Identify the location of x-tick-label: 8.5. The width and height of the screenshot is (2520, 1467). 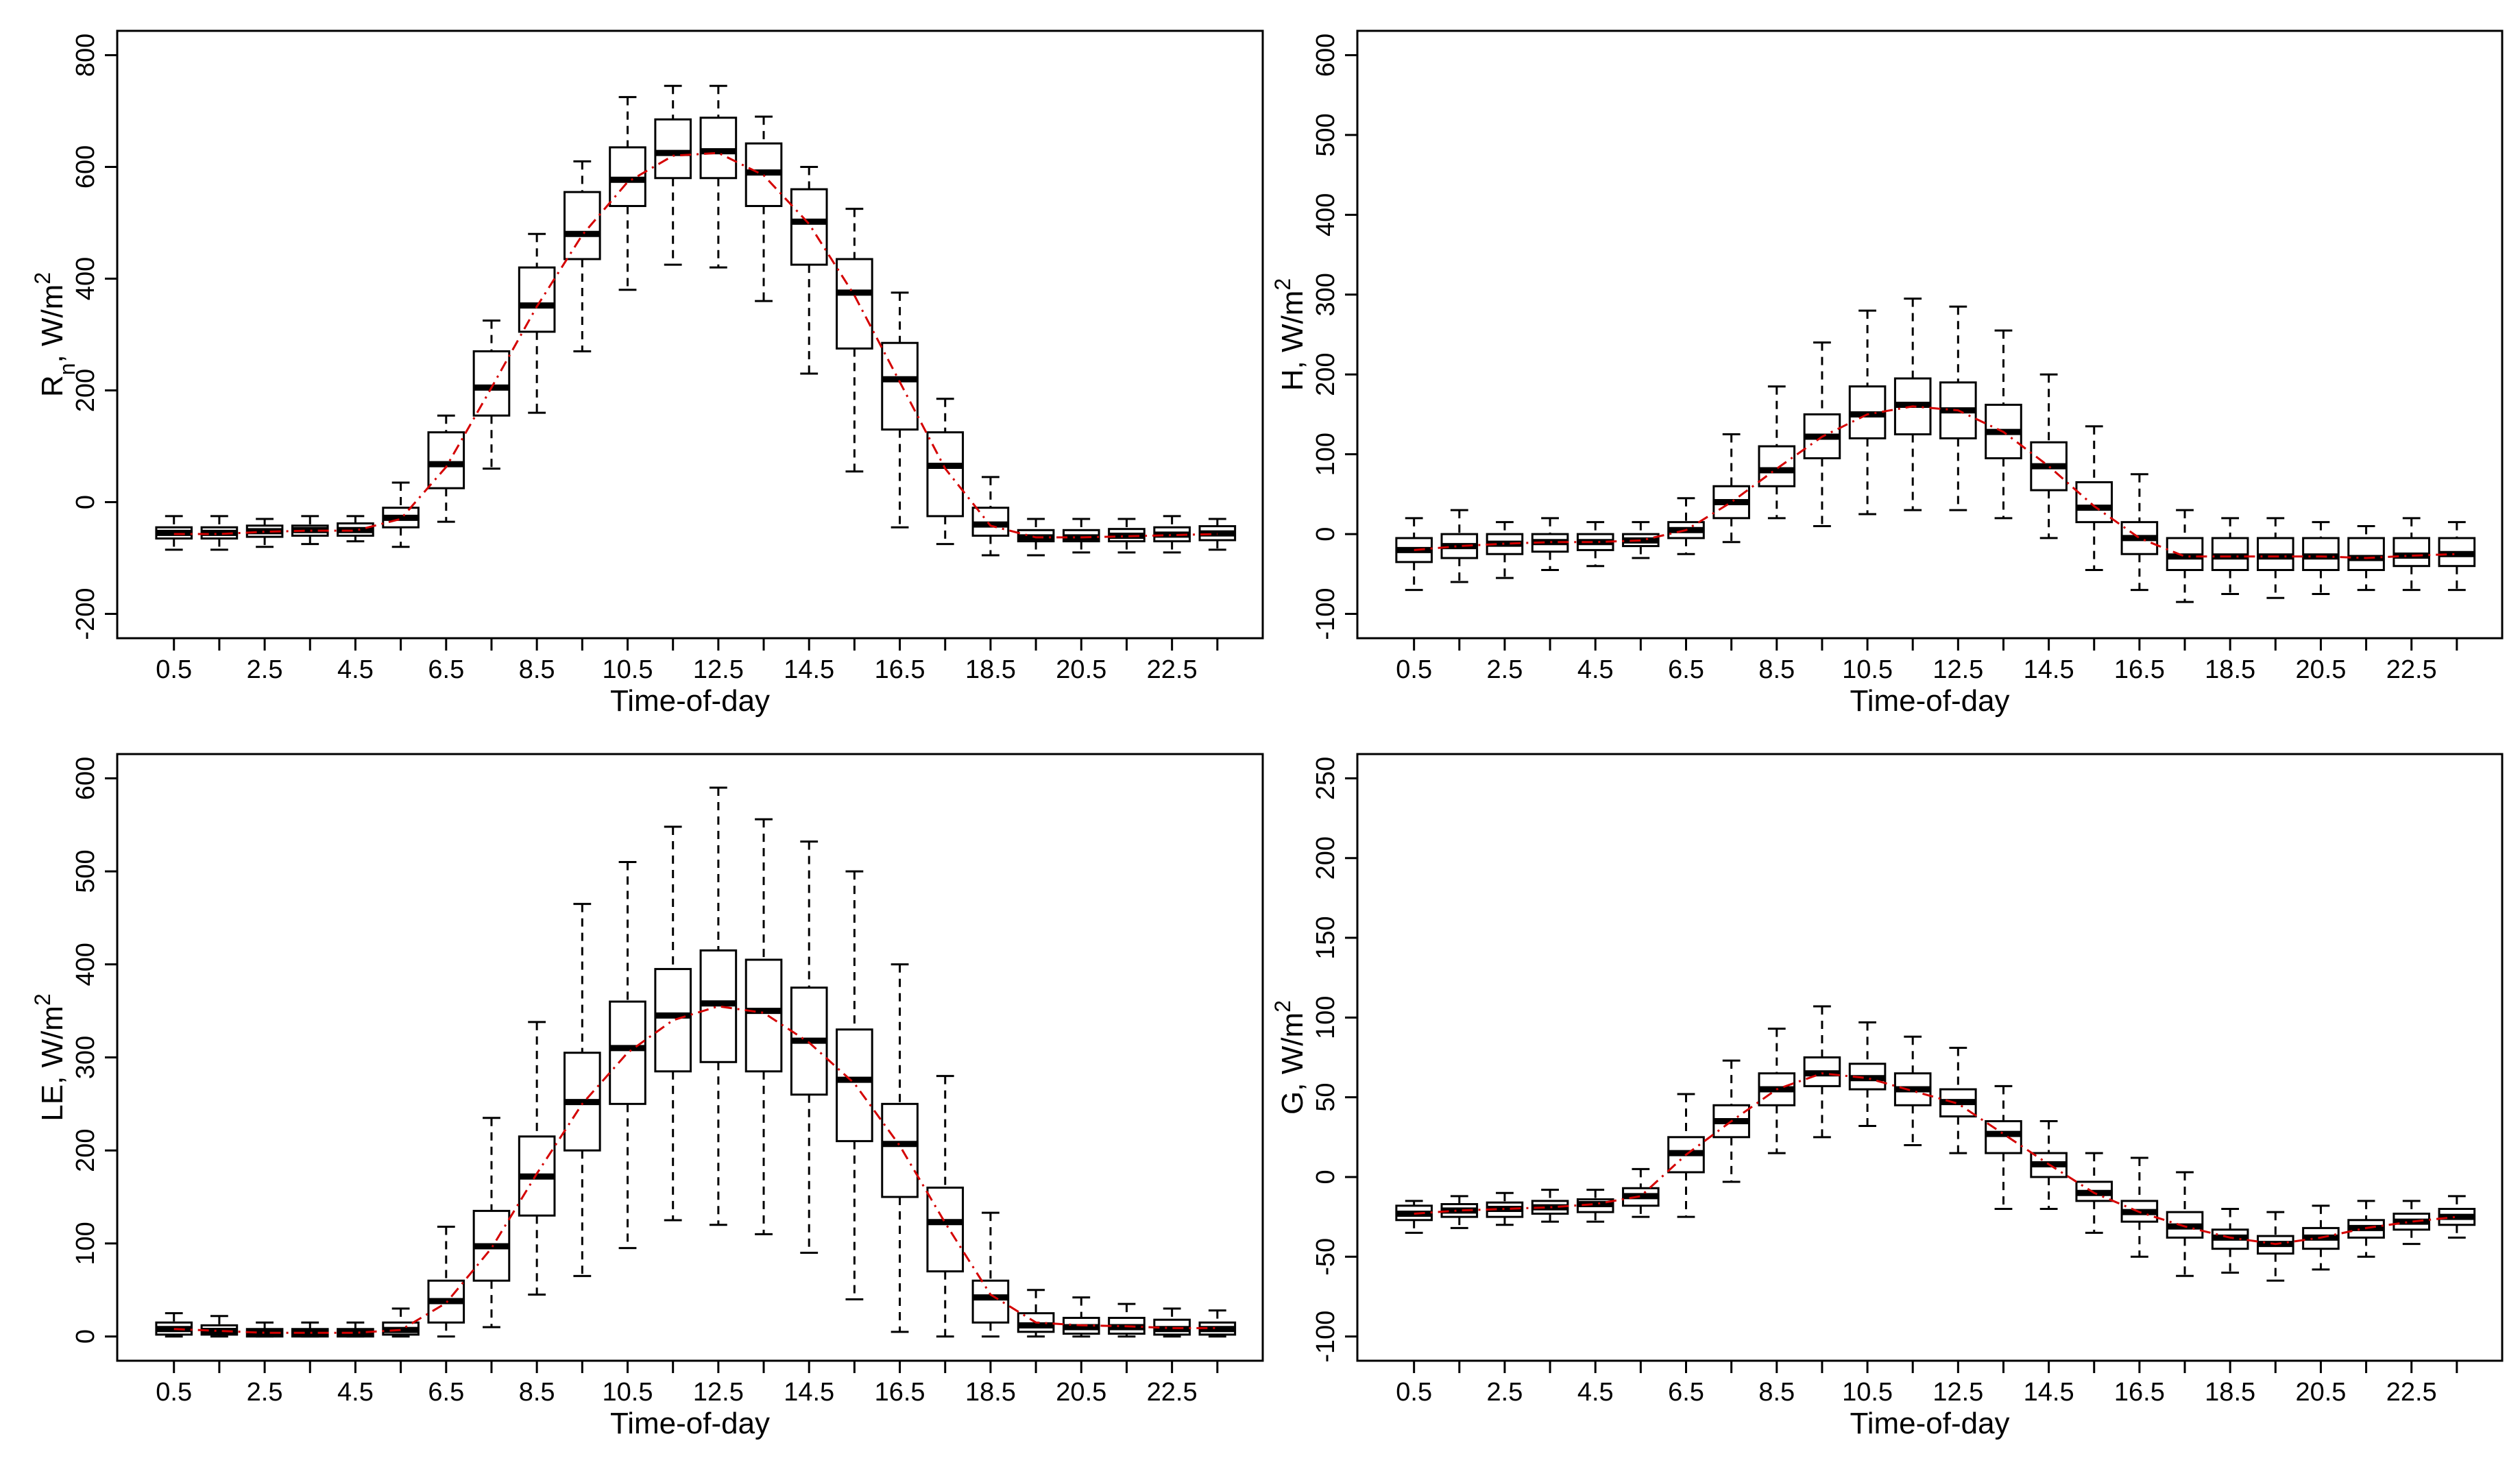
(537, 1392).